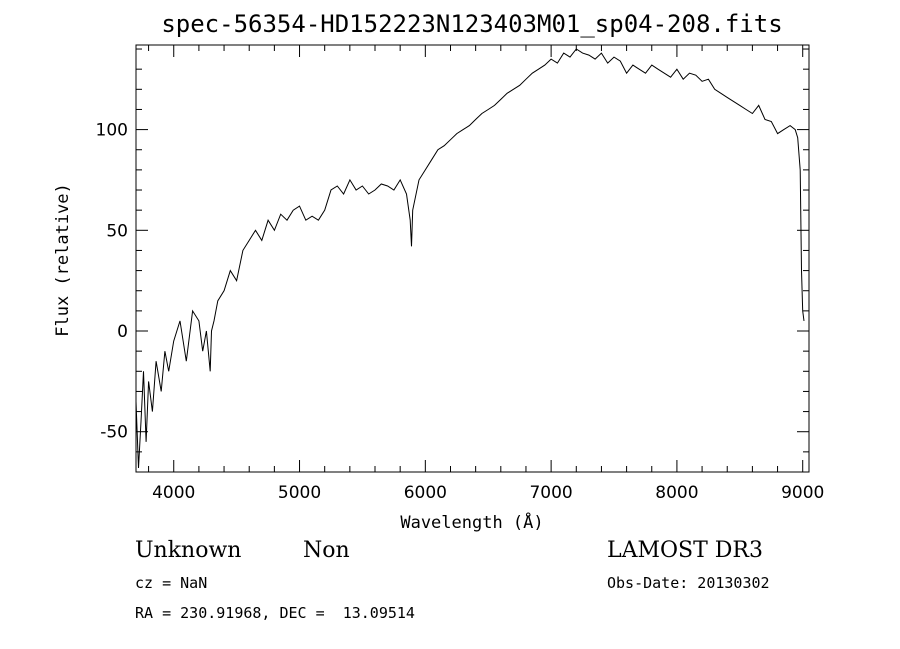  I want to click on survey-label: LAMOST DR3, so click(685, 550).